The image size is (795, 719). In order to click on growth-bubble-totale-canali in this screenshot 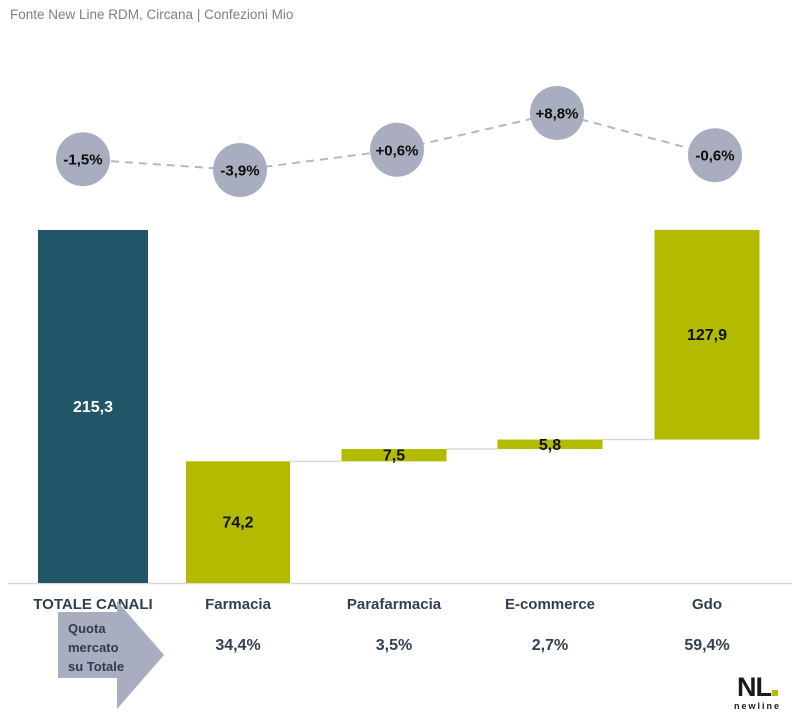, I will do `click(83, 159)`.